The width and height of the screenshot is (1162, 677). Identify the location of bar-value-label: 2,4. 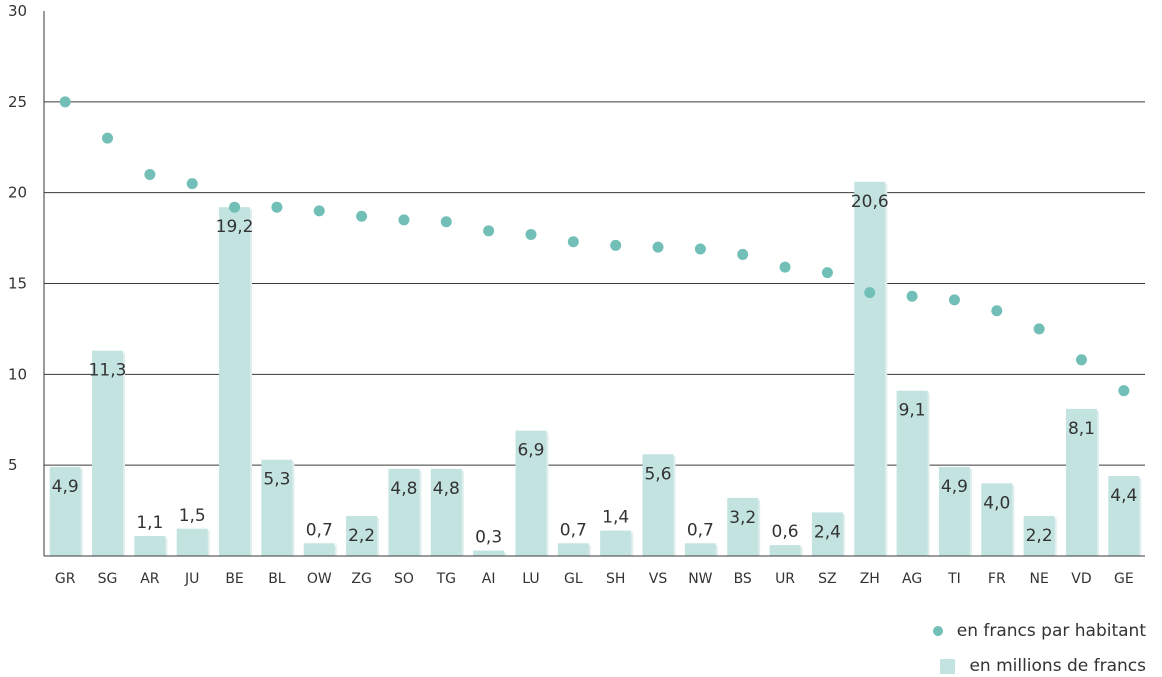
(827, 532).